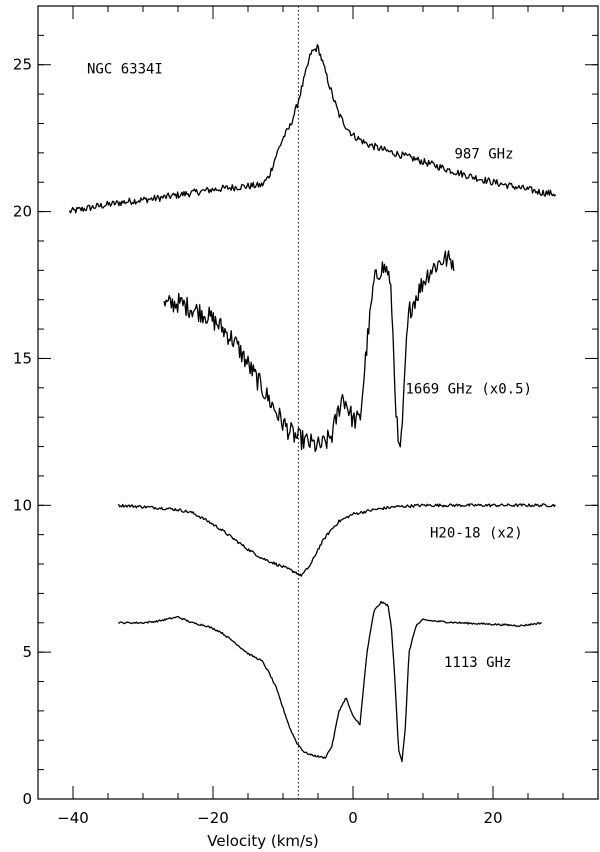 This screenshot has width=600, height=852. I want to click on x-tick-label: −40, so click(73, 818).